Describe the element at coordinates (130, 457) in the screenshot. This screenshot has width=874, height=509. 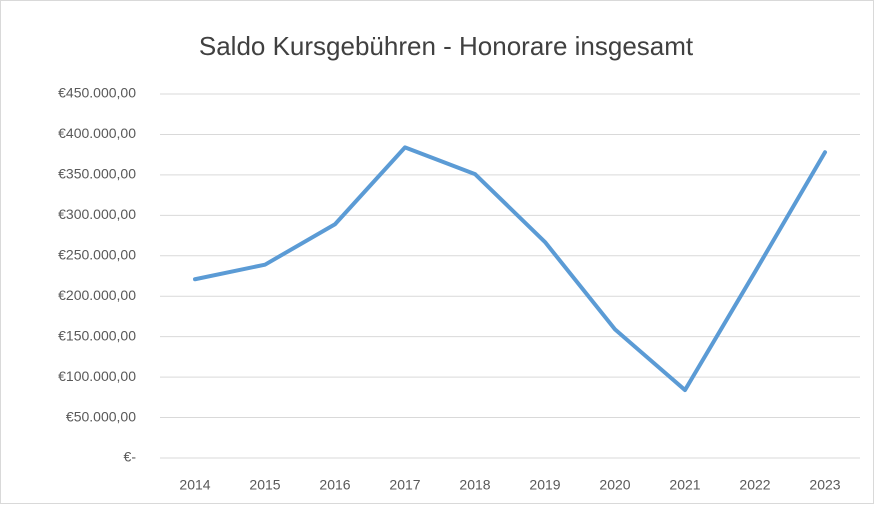
I see `y-tick-label: €-` at that location.